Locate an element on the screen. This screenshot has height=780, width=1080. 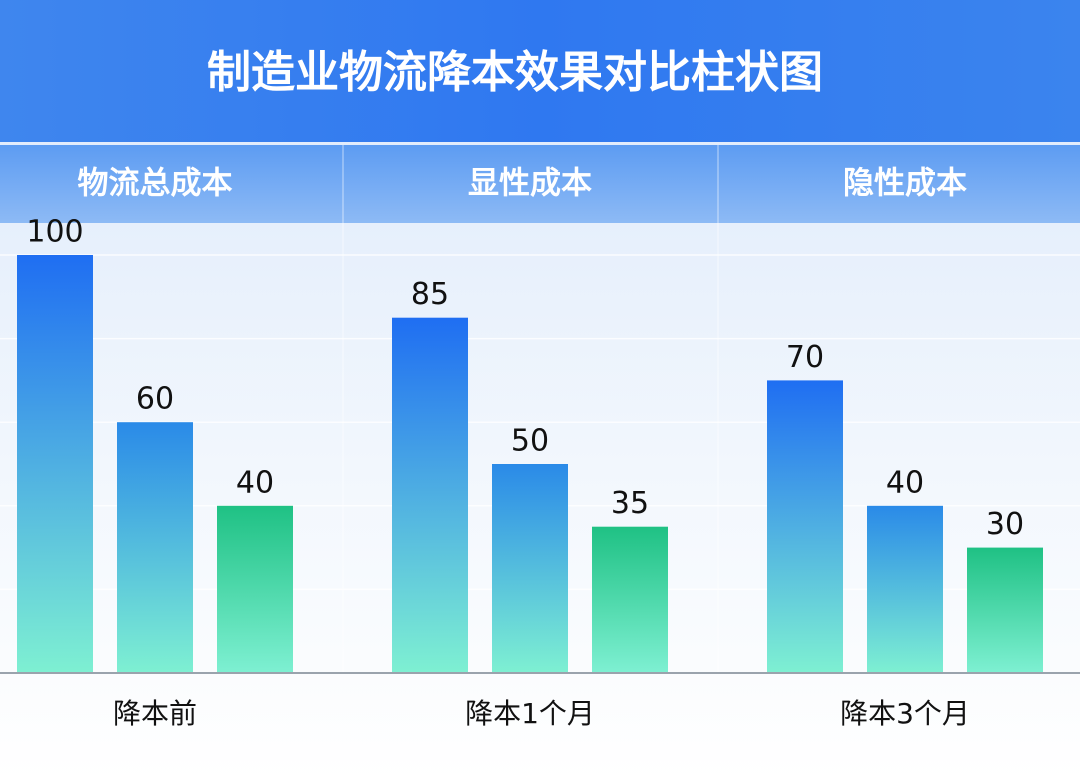
value-label: 100 is located at coordinates (54, 232).